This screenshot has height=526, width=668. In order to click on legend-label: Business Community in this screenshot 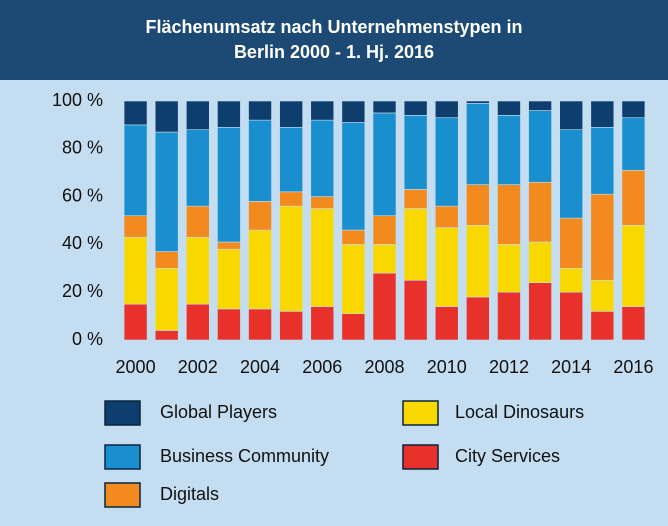, I will do `click(244, 456)`.